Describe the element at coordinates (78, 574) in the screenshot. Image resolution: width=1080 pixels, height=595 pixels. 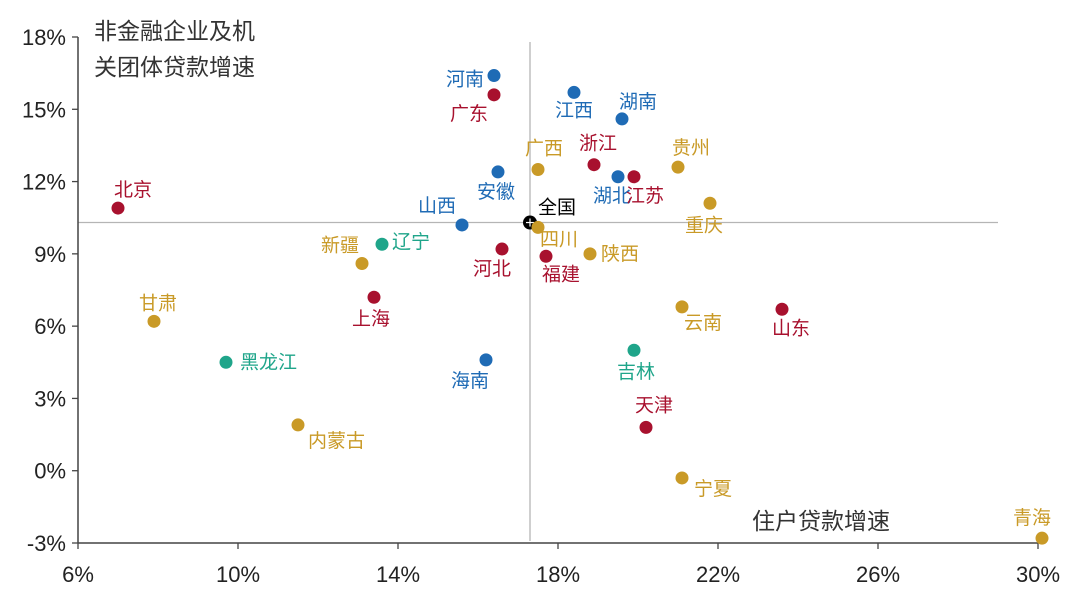
I see `x-tick-label: 6%` at that location.